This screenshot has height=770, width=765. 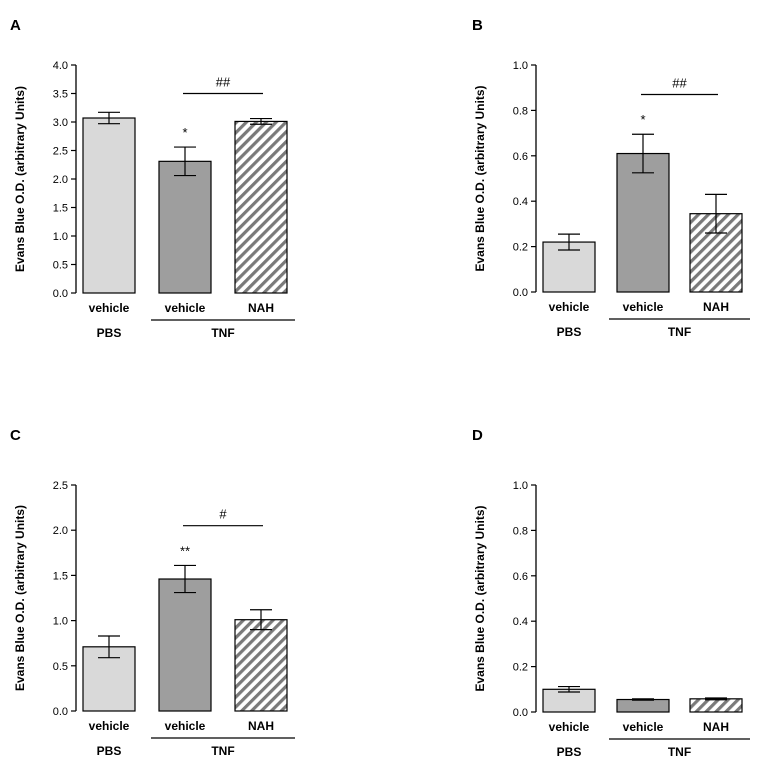 What do you see at coordinates (15, 435) in the screenshot?
I see `panel-letter: C` at bounding box center [15, 435].